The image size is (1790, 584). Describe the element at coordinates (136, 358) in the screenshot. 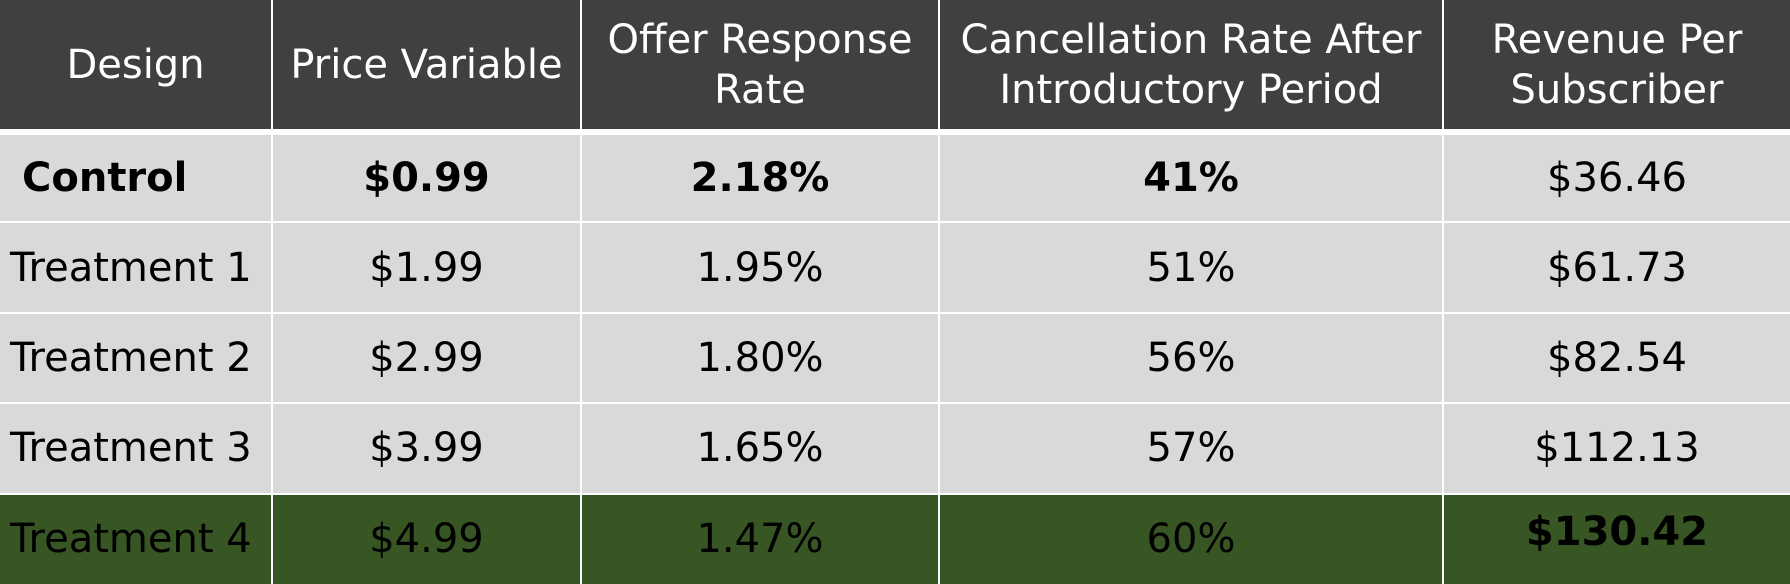

I see `cell-design: Treatment 2` at that location.